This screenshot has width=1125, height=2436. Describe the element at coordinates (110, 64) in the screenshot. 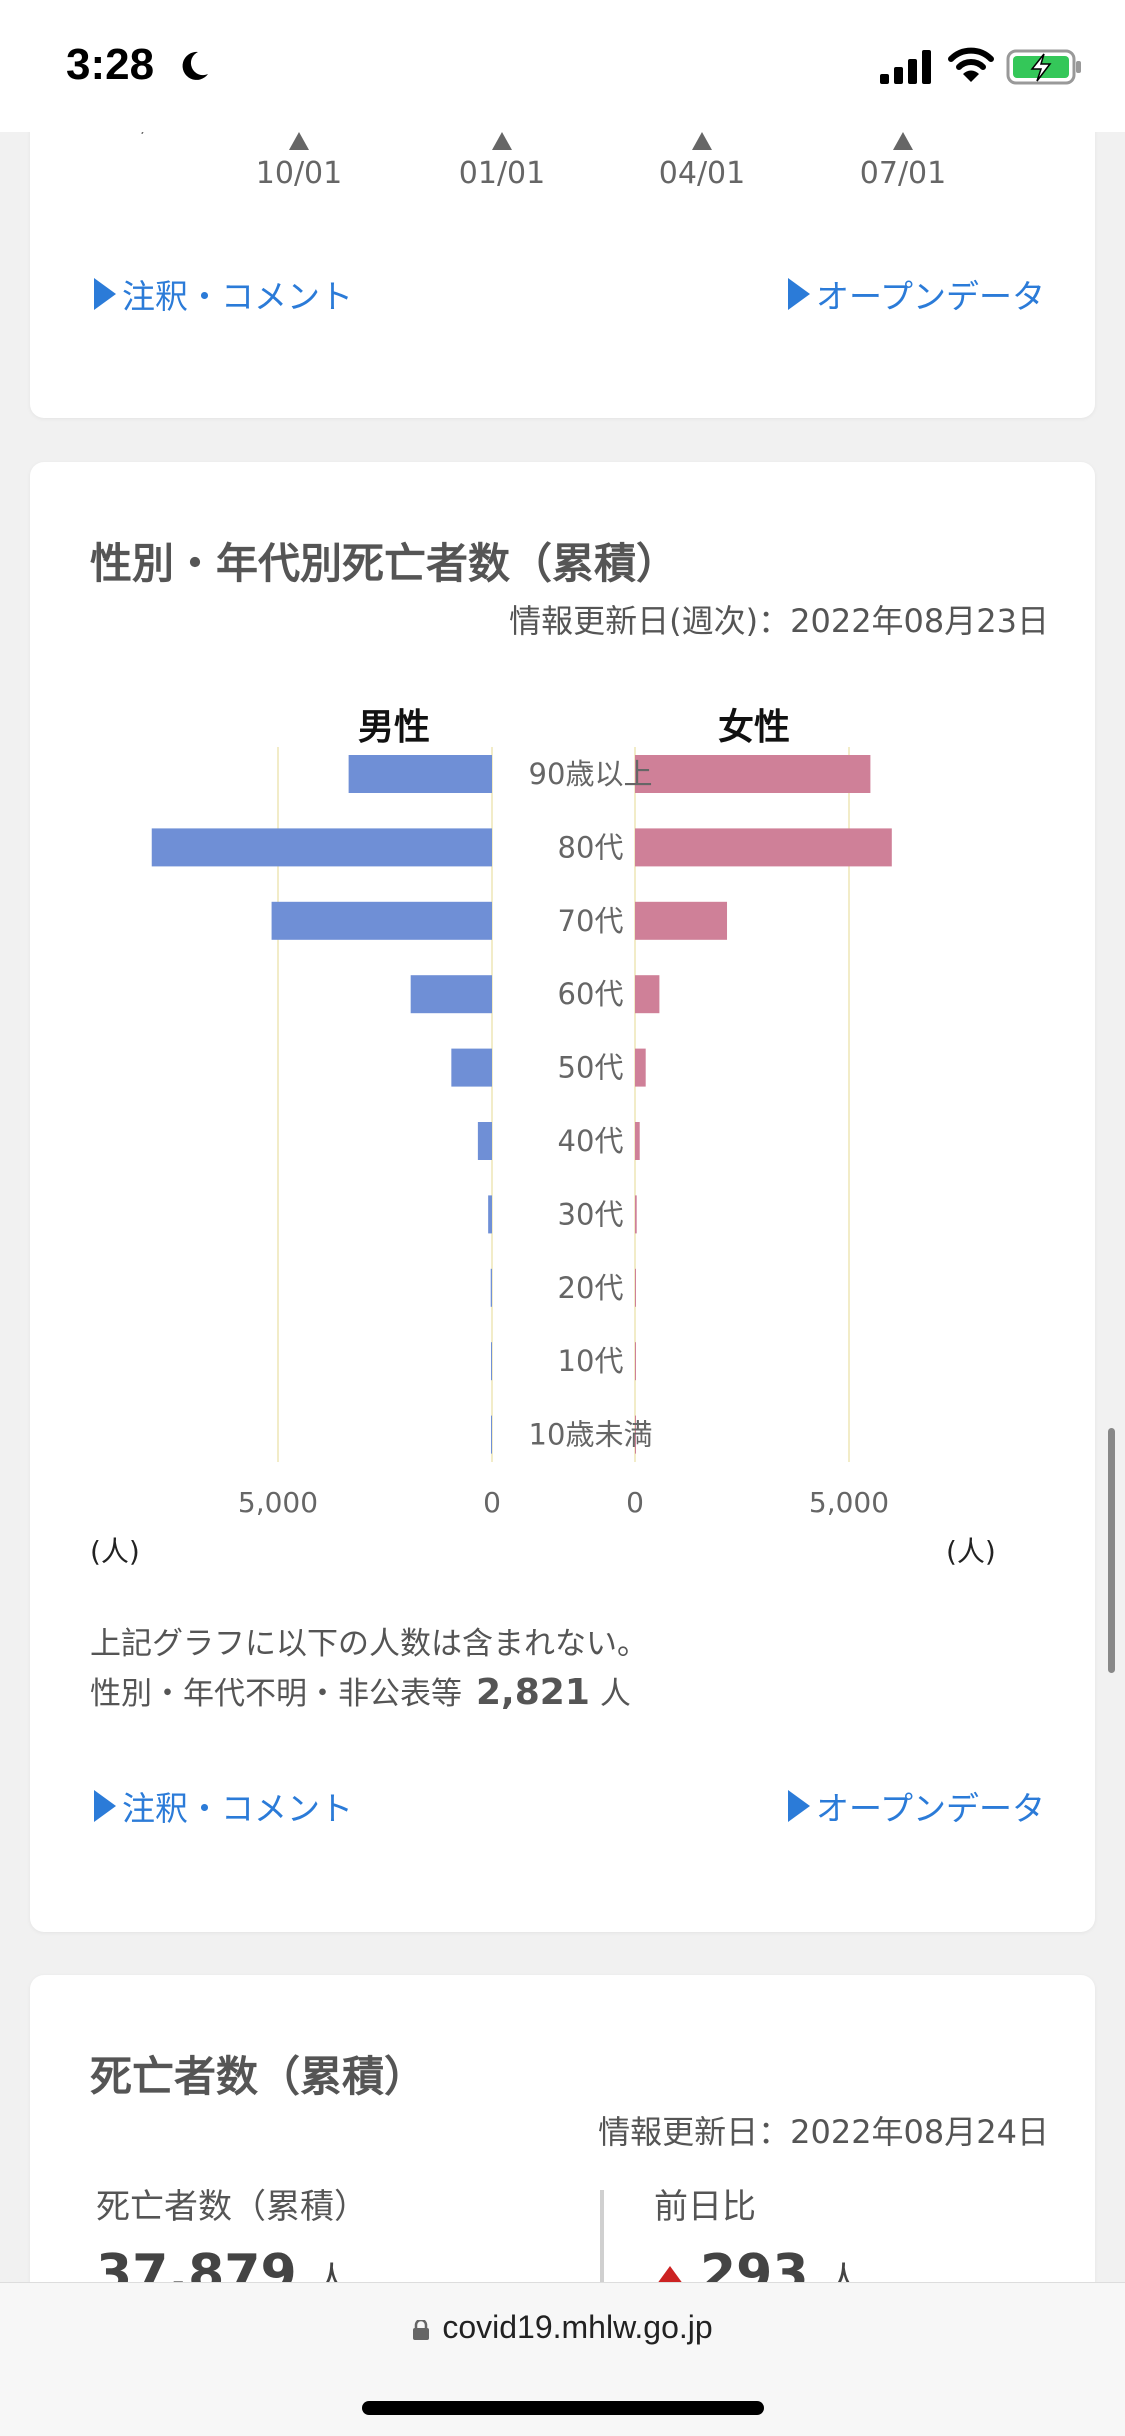

I see `status-time: 3:28` at that location.